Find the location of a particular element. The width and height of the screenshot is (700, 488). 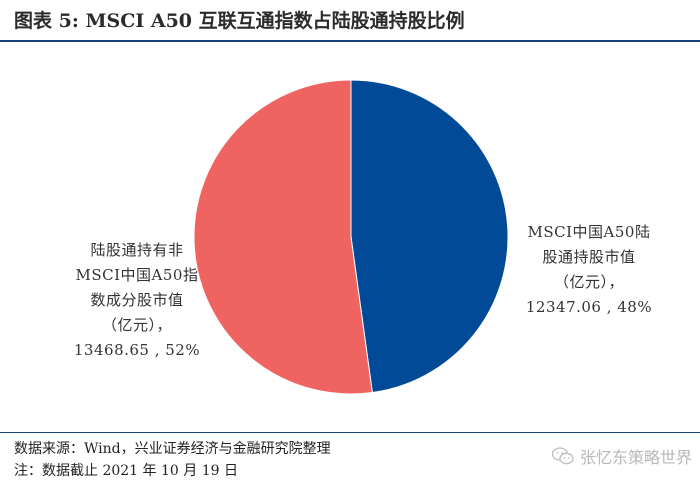

title-bar: 图表 5: MSCI A50 互联互通指数占陆股通持股比例 is located at coordinates (350, 21).